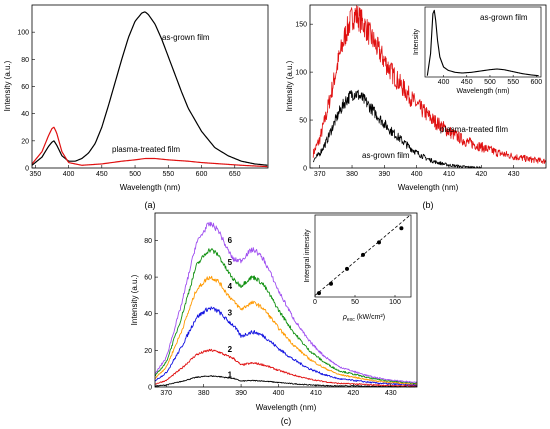 The width and height of the screenshot is (550, 429). I want to click on panel-b-xtick-label: 390, so click(385, 174).